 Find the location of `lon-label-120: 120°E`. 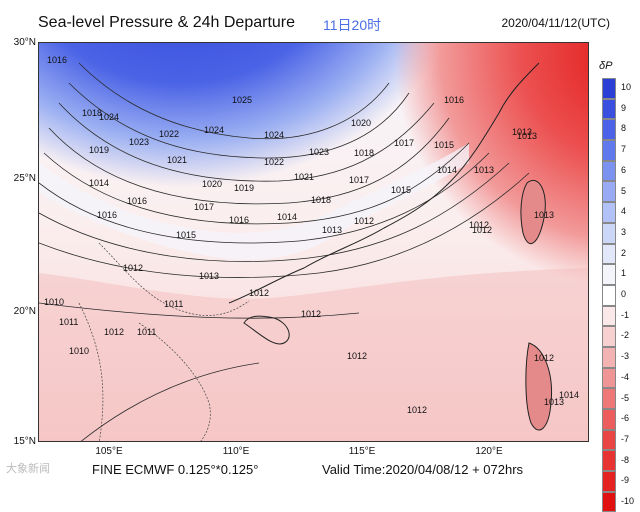

lon-label-120: 120°E is located at coordinates (489, 451).